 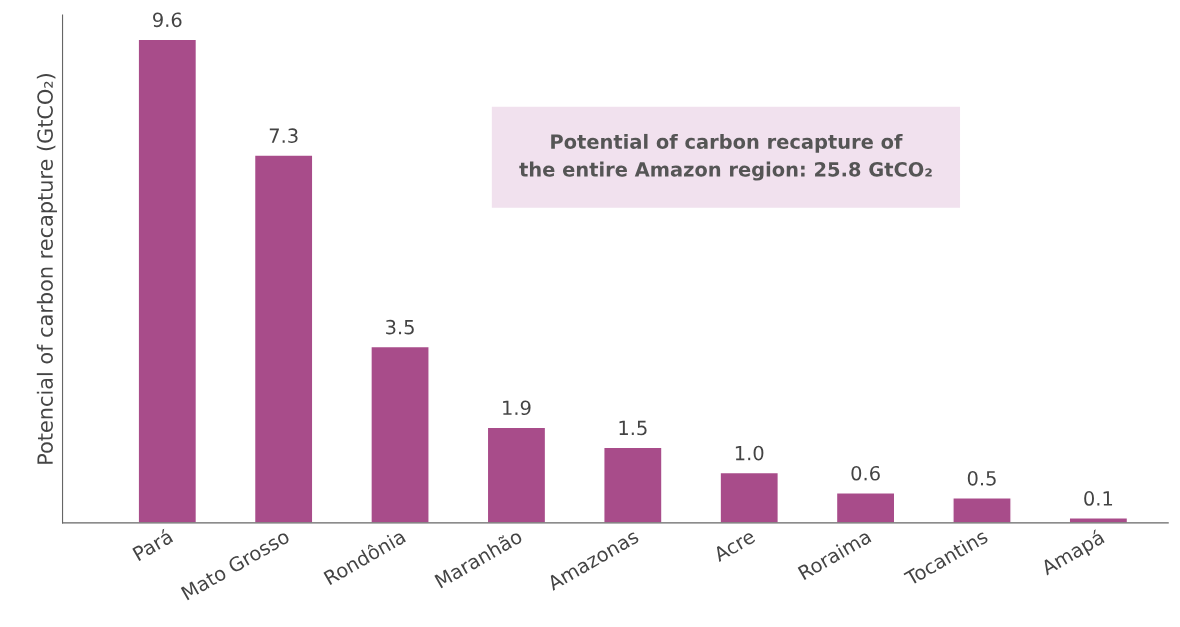 What do you see at coordinates (749, 453) in the screenshot?
I see `data-label: 1.0` at bounding box center [749, 453].